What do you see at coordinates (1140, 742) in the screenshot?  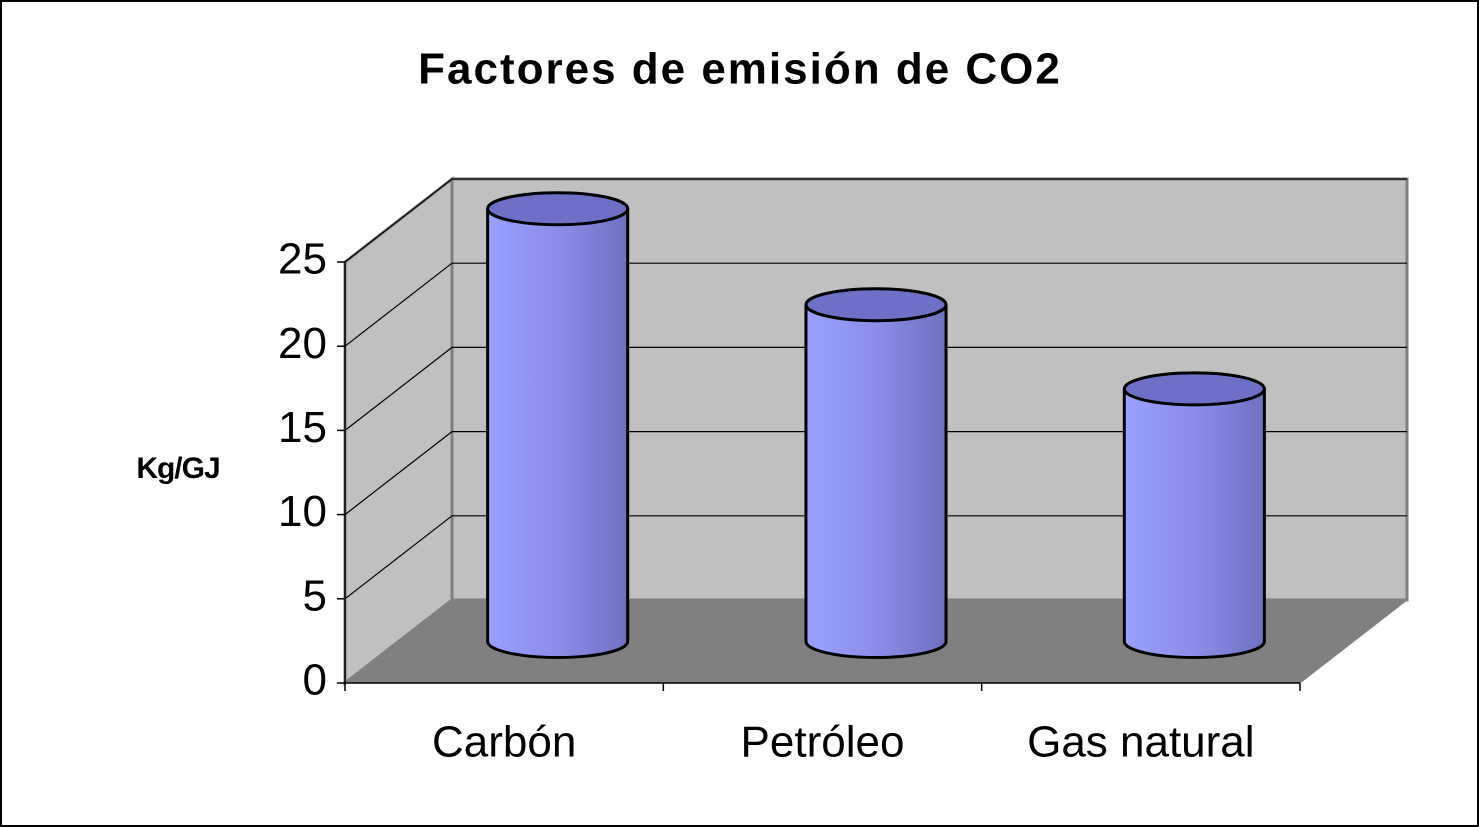 I see `x-tick-label: Gas natural` at bounding box center [1140, 742].